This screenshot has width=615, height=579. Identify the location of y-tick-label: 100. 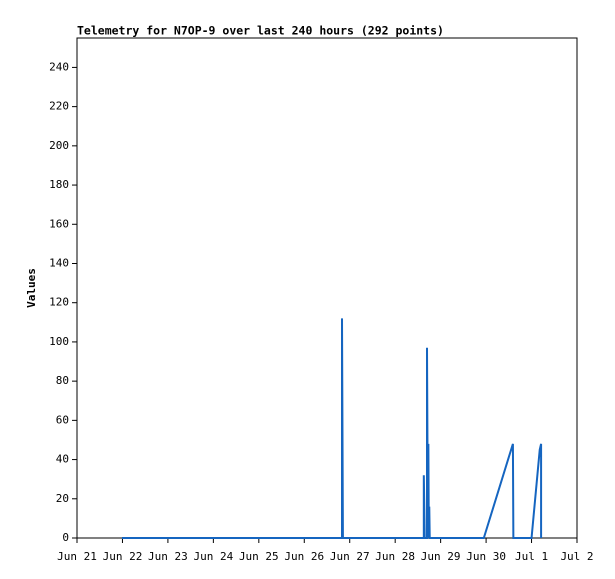
(59, 341).